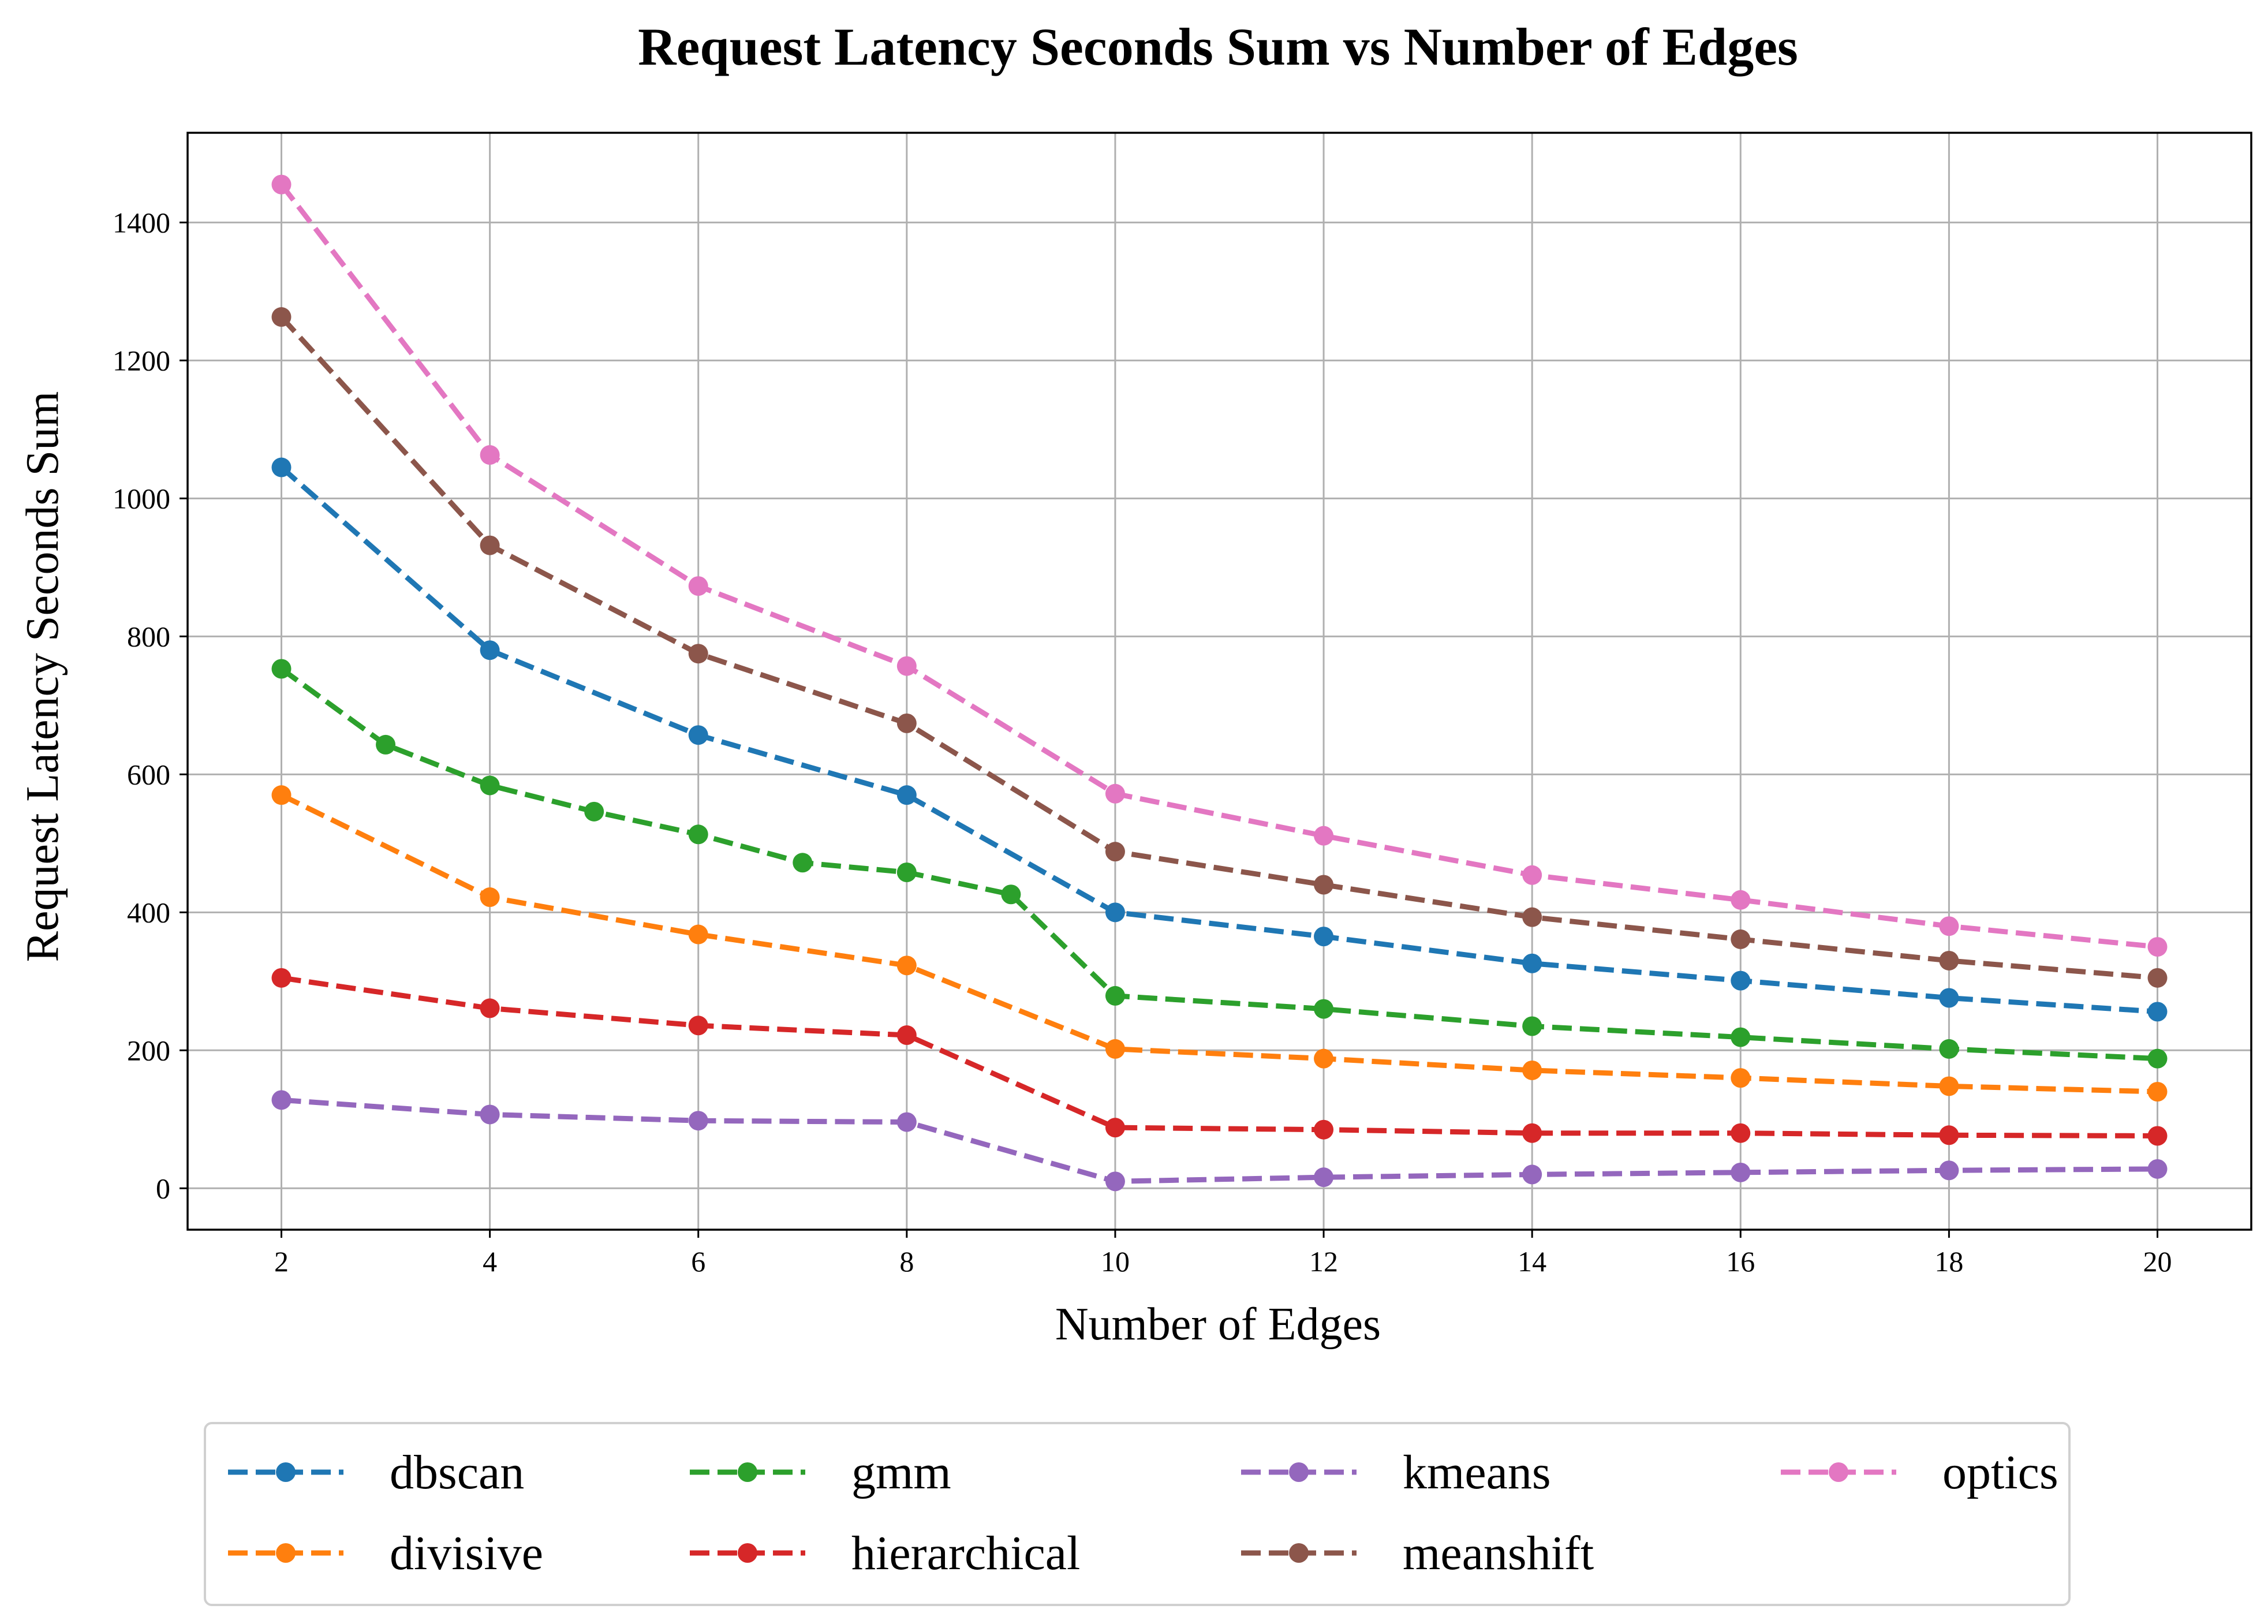 The width and height of the screenshot is (2268, 1624). I want to click on y-tick-label: 0, so click(163, 1188).